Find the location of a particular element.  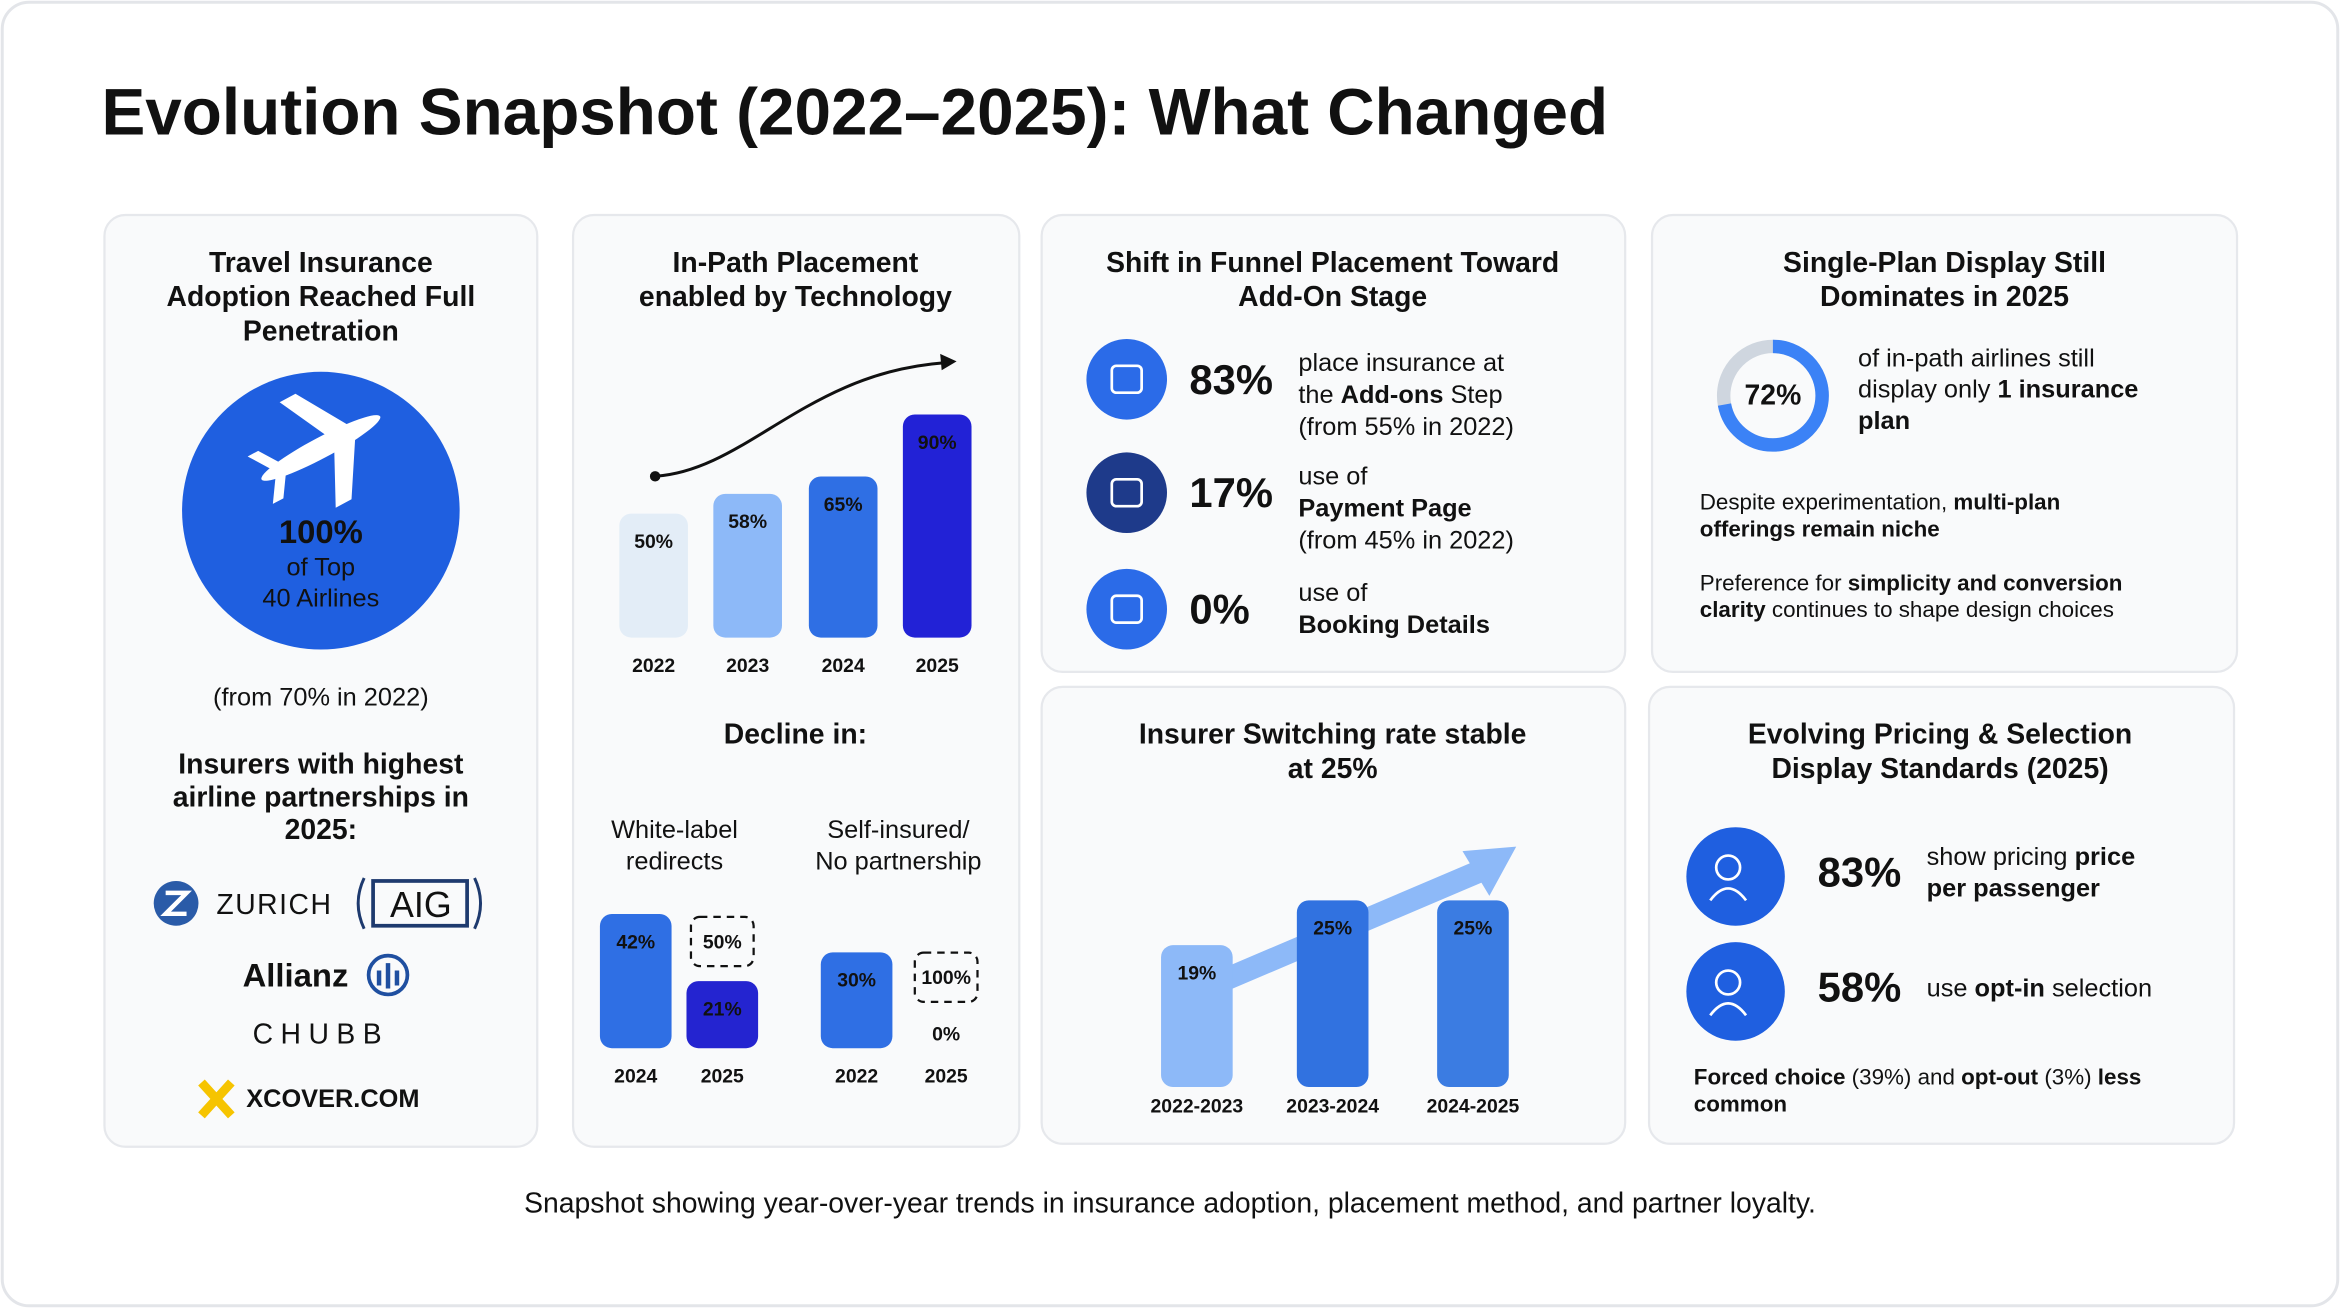

trend-dot is located at coordinates (655, 476).